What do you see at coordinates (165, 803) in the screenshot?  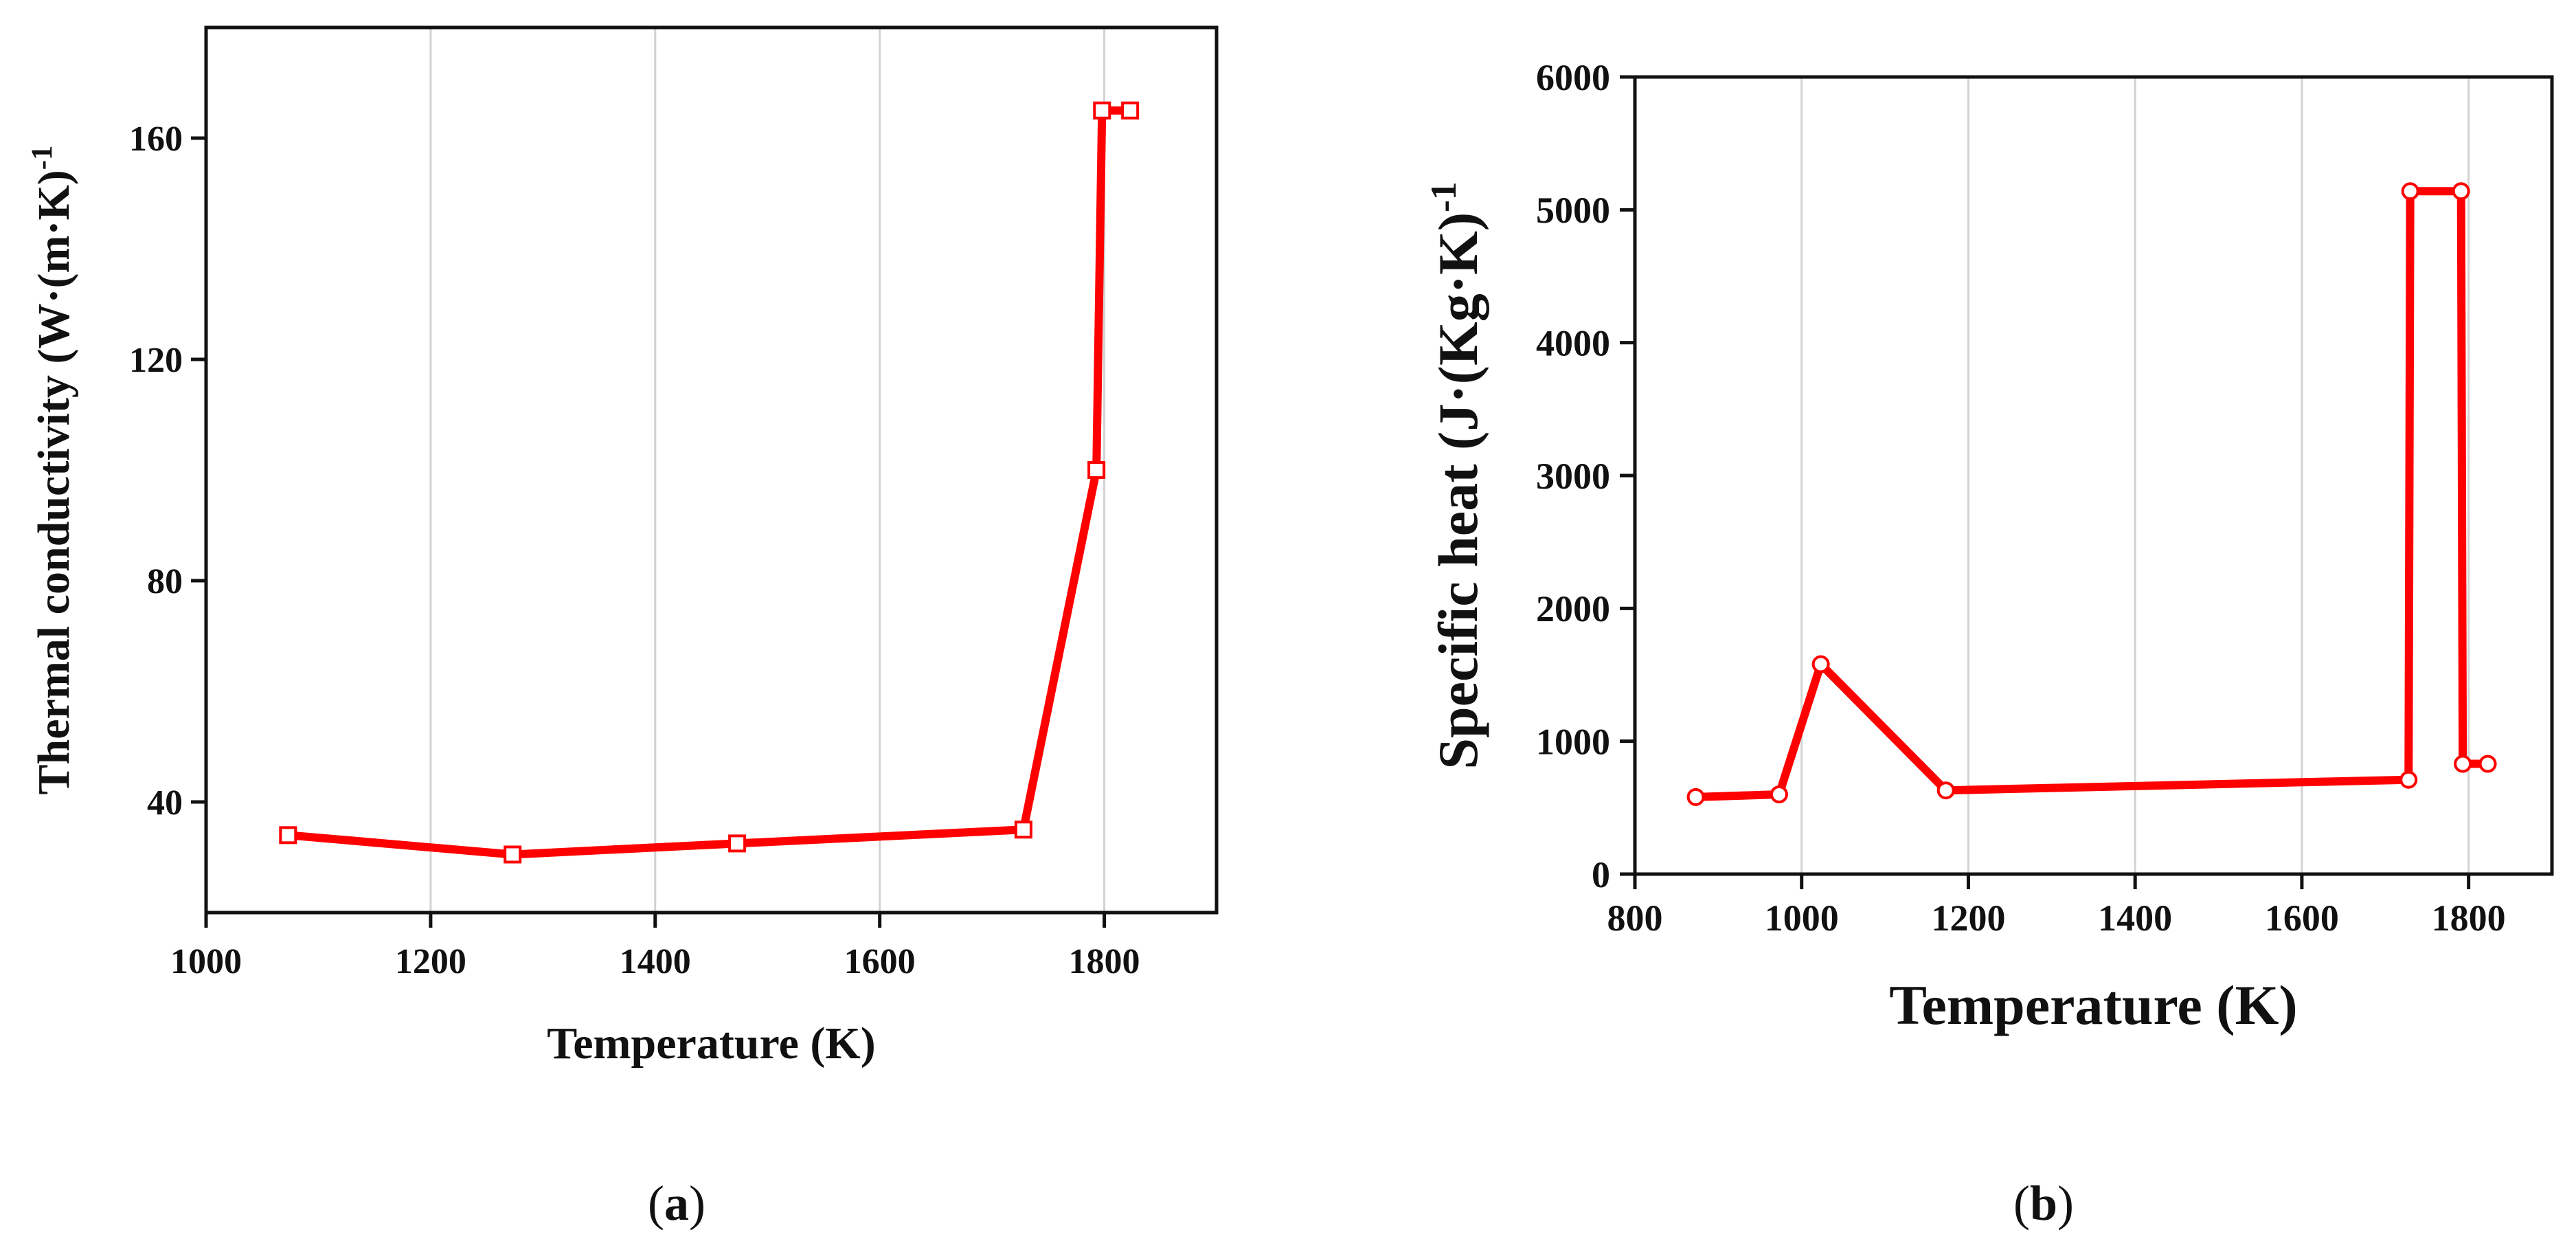 I see `y-tick-label: 40` at bounding box center [165, 803].